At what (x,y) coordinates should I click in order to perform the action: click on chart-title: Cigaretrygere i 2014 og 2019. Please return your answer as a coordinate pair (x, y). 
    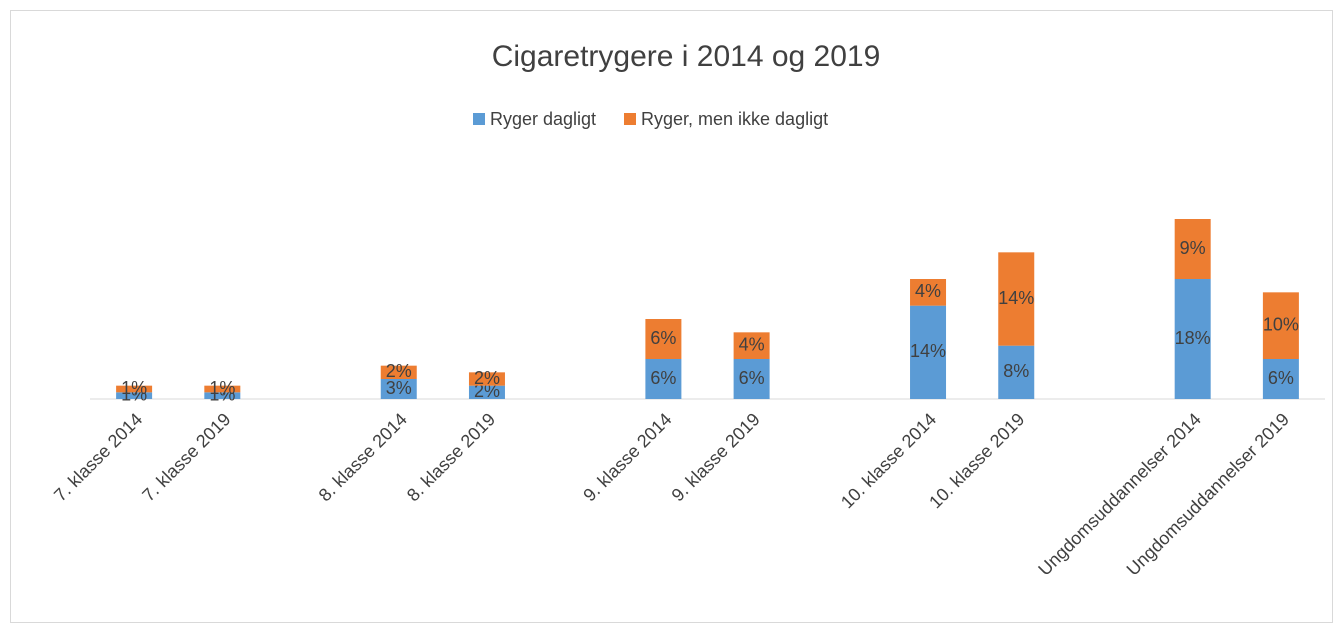
    Looking at the image, I should click on (686, 56).